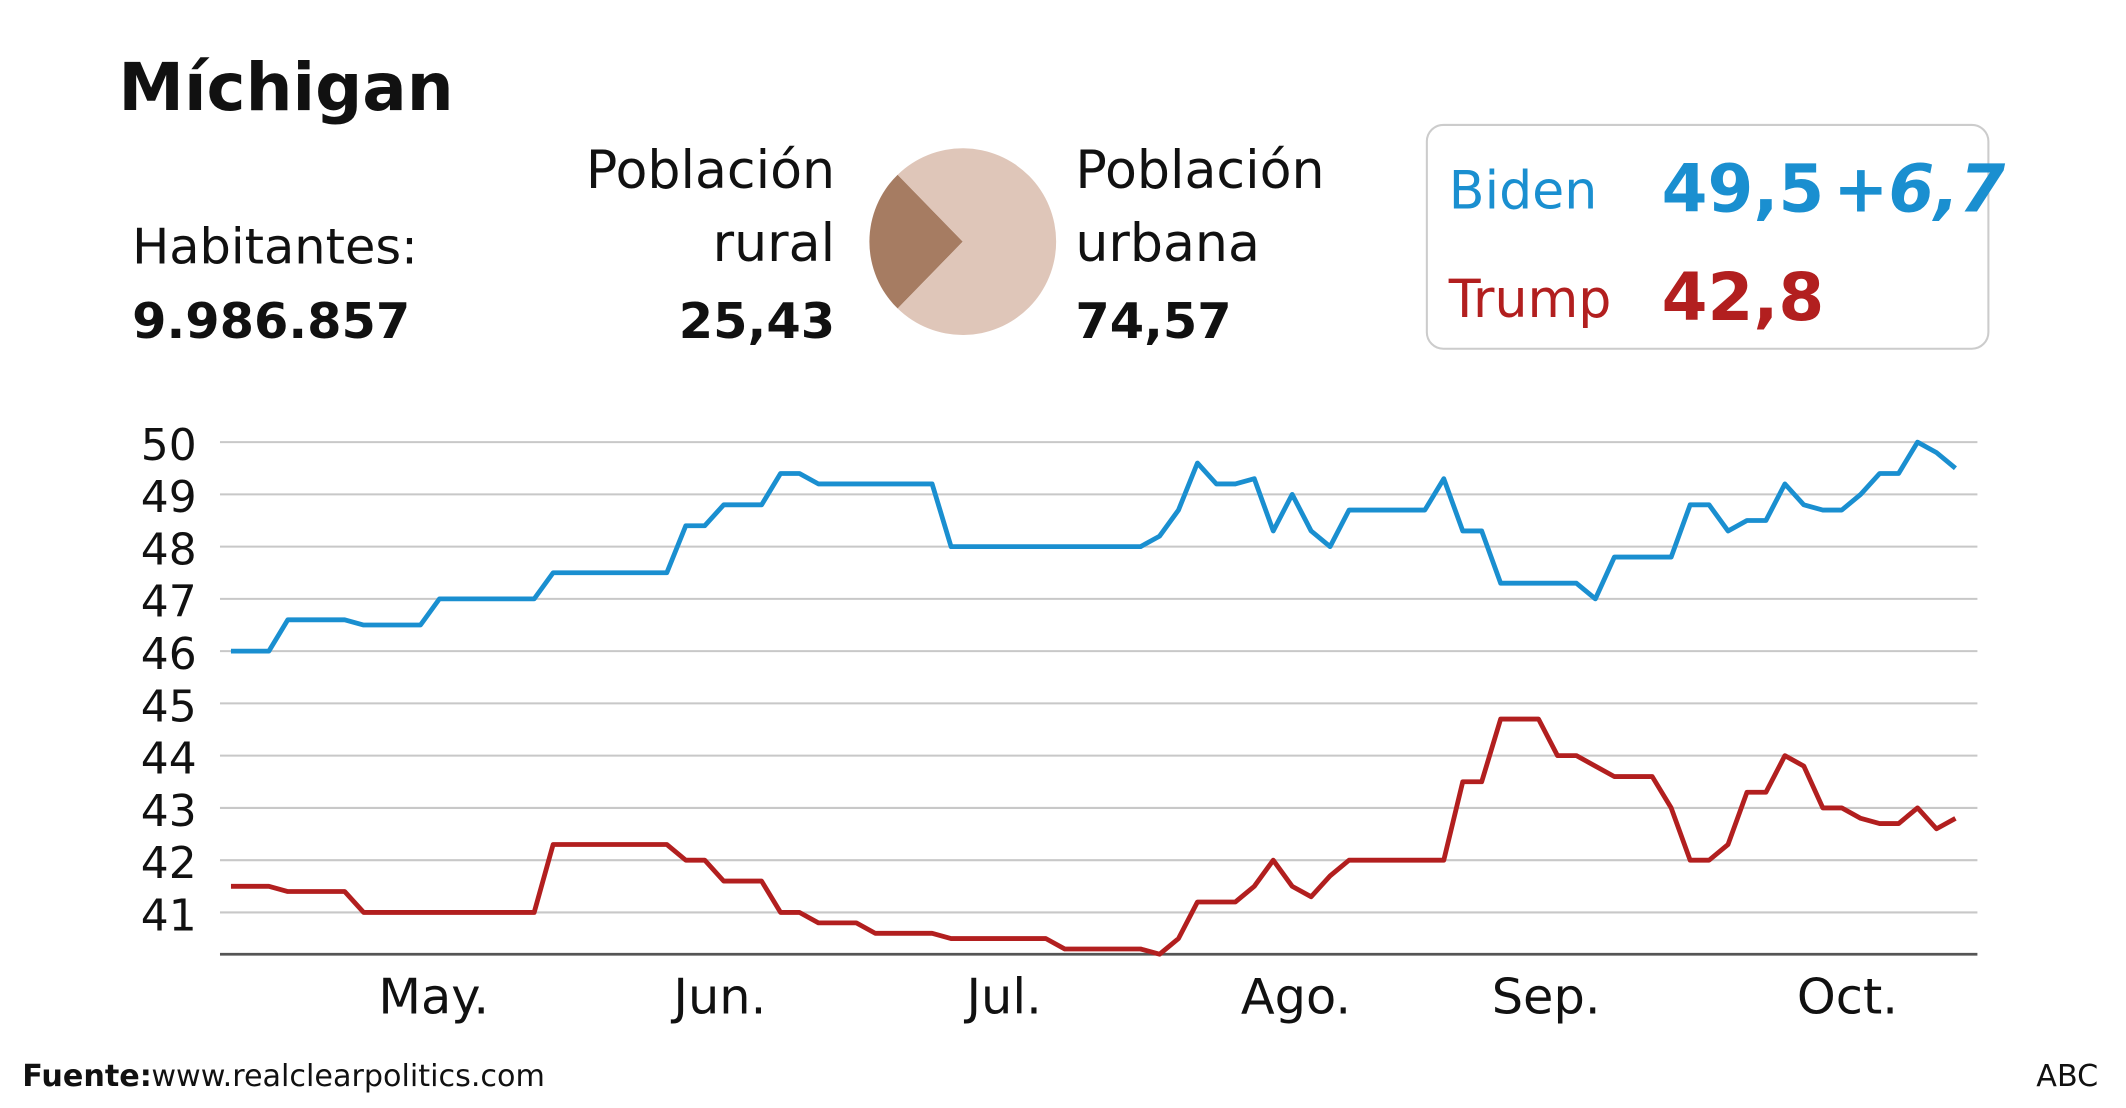 The width and height of the screenshot is (2126, 1108). I want to click on candidate-value: 42,8, so click(1743, 297).